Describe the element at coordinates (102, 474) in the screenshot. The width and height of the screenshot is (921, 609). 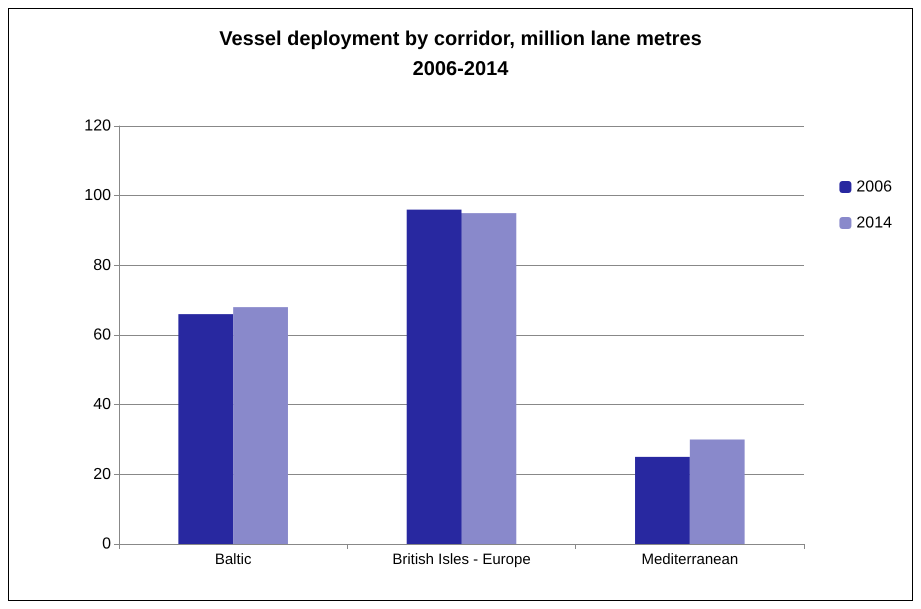
I see `y-tick-label: 20` at that location.